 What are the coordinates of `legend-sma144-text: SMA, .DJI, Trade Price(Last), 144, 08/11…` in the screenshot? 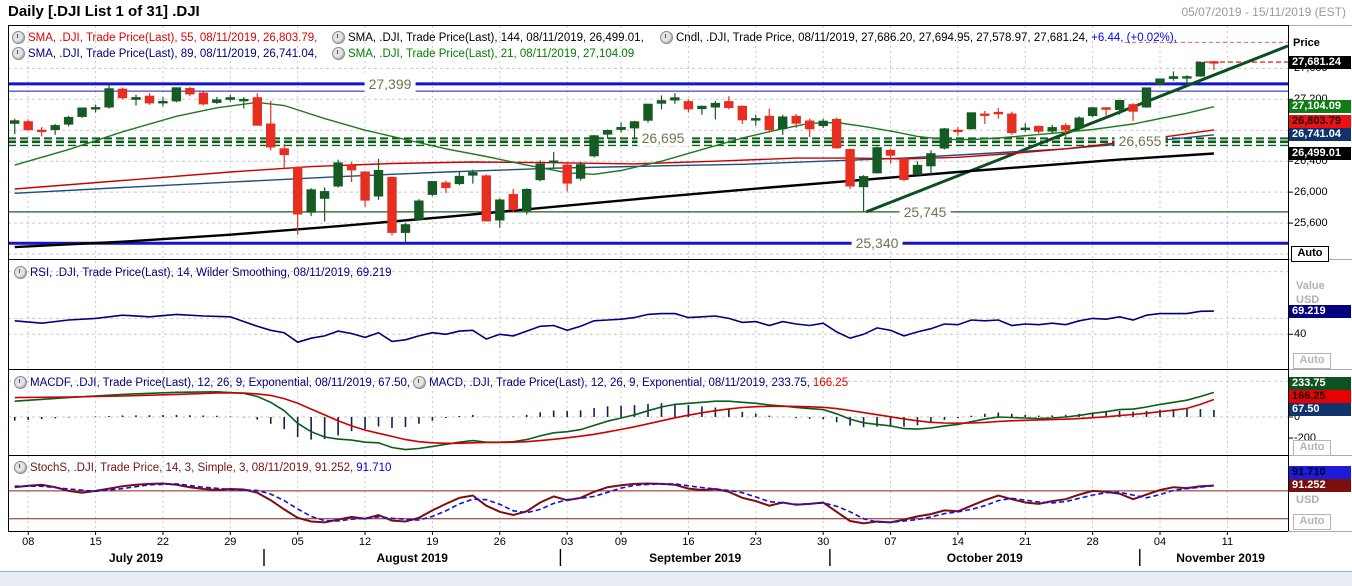 It's located at (496, 37).